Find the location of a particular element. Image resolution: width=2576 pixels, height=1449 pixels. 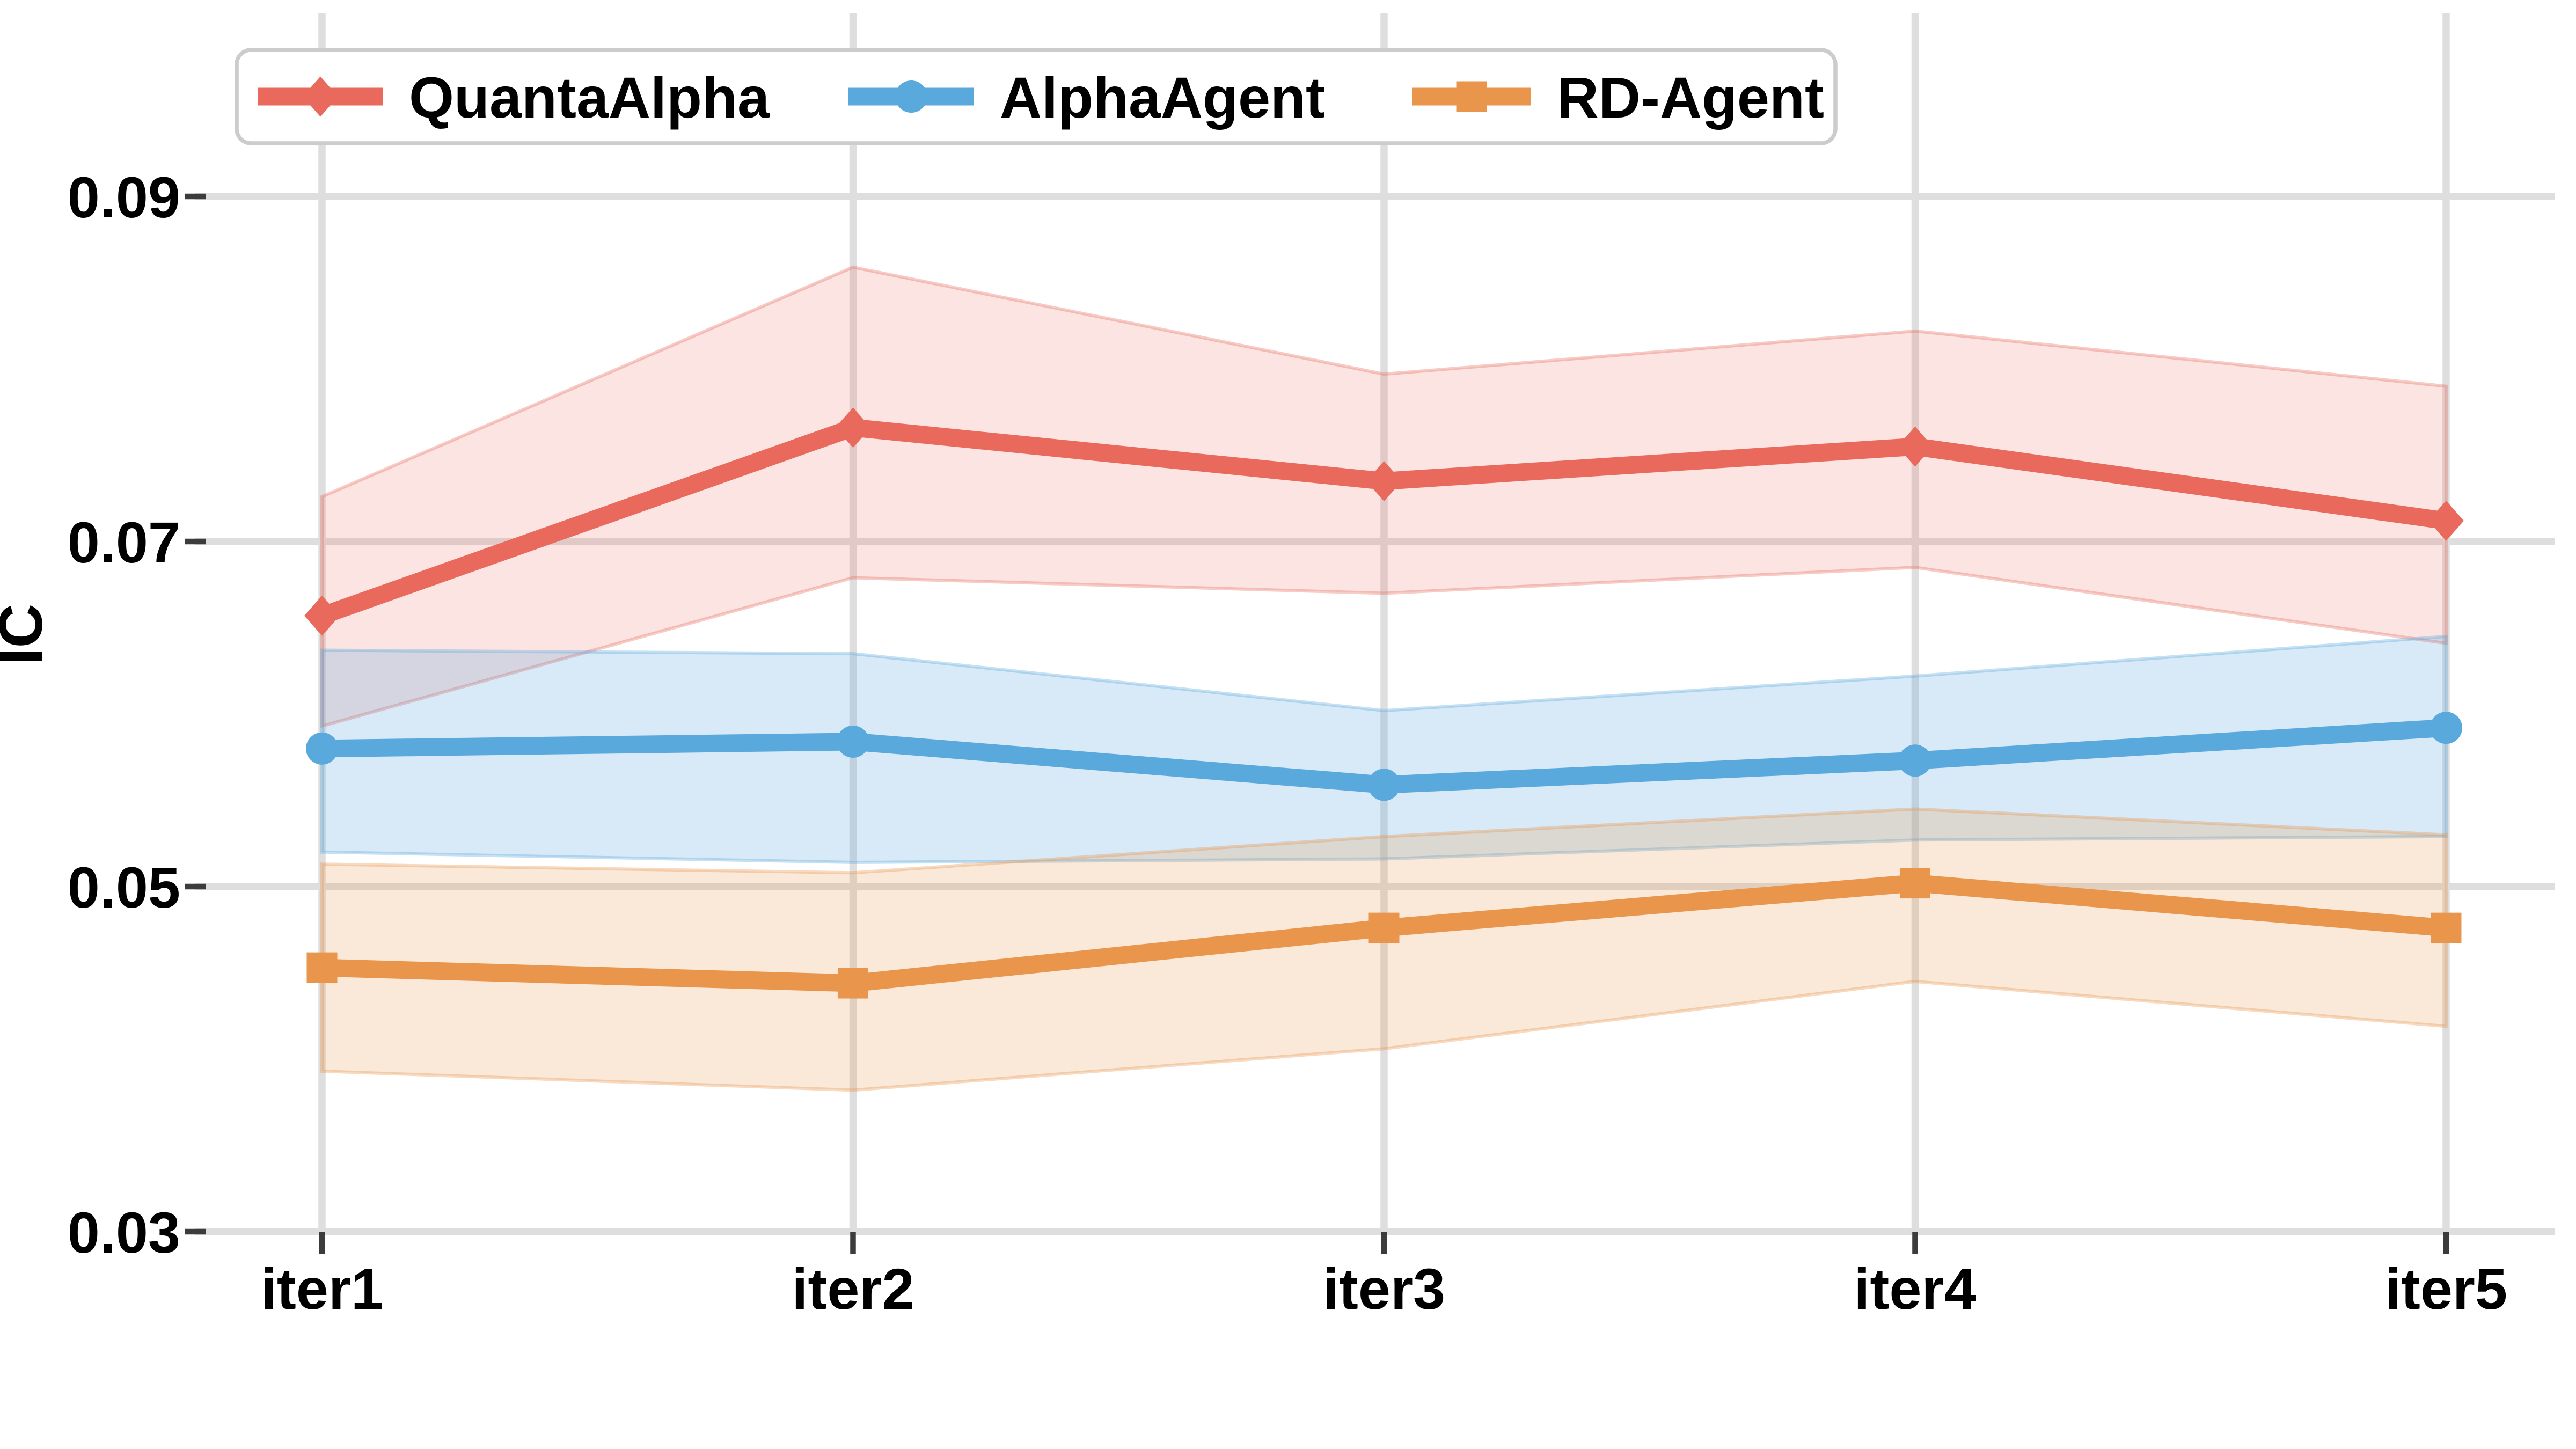

marker-quantaalpha-iter2 is located at coordinates (853, 427).